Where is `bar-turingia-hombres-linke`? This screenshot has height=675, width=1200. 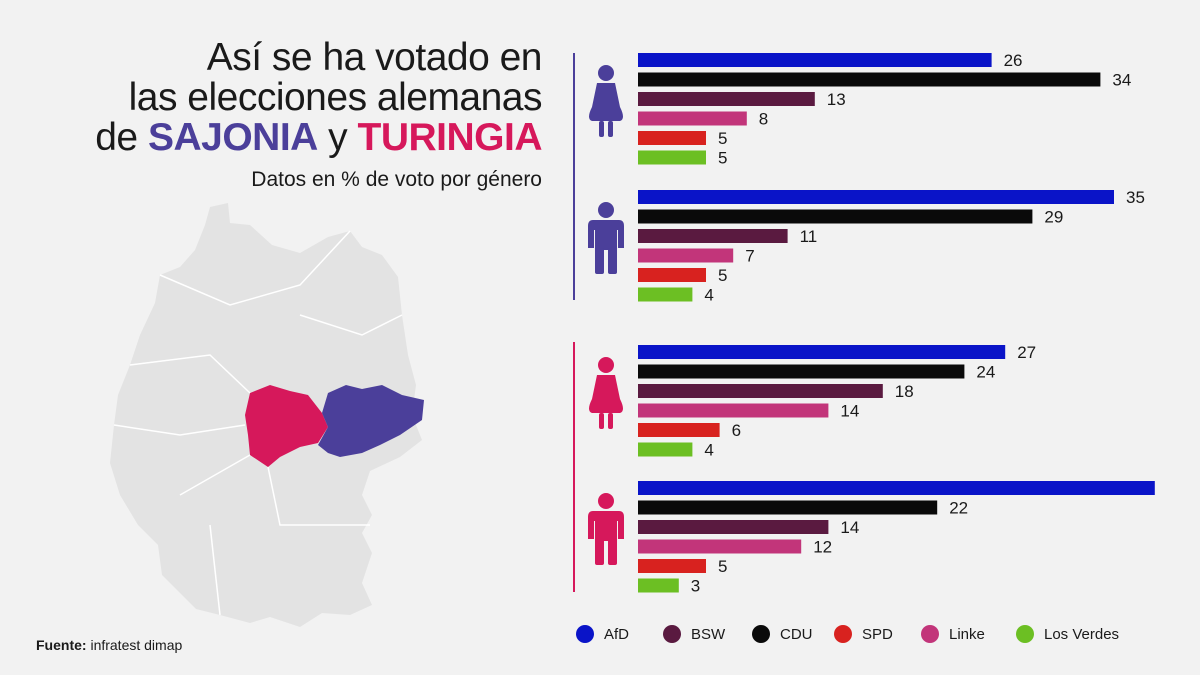
bar-turingia-hombres-linke is located at coordinates (720, 546).